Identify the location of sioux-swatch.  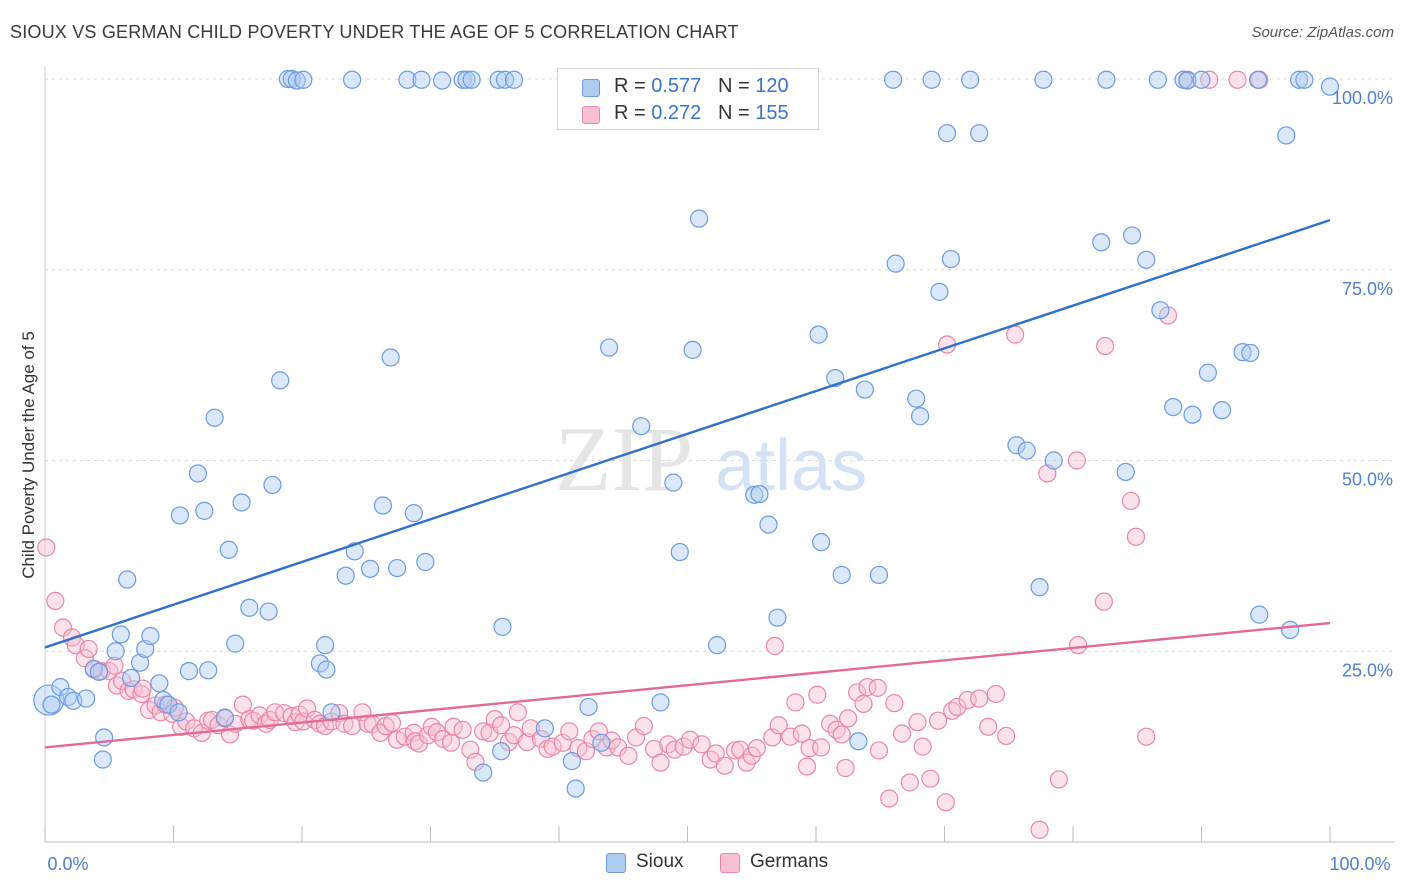
(616, 863).